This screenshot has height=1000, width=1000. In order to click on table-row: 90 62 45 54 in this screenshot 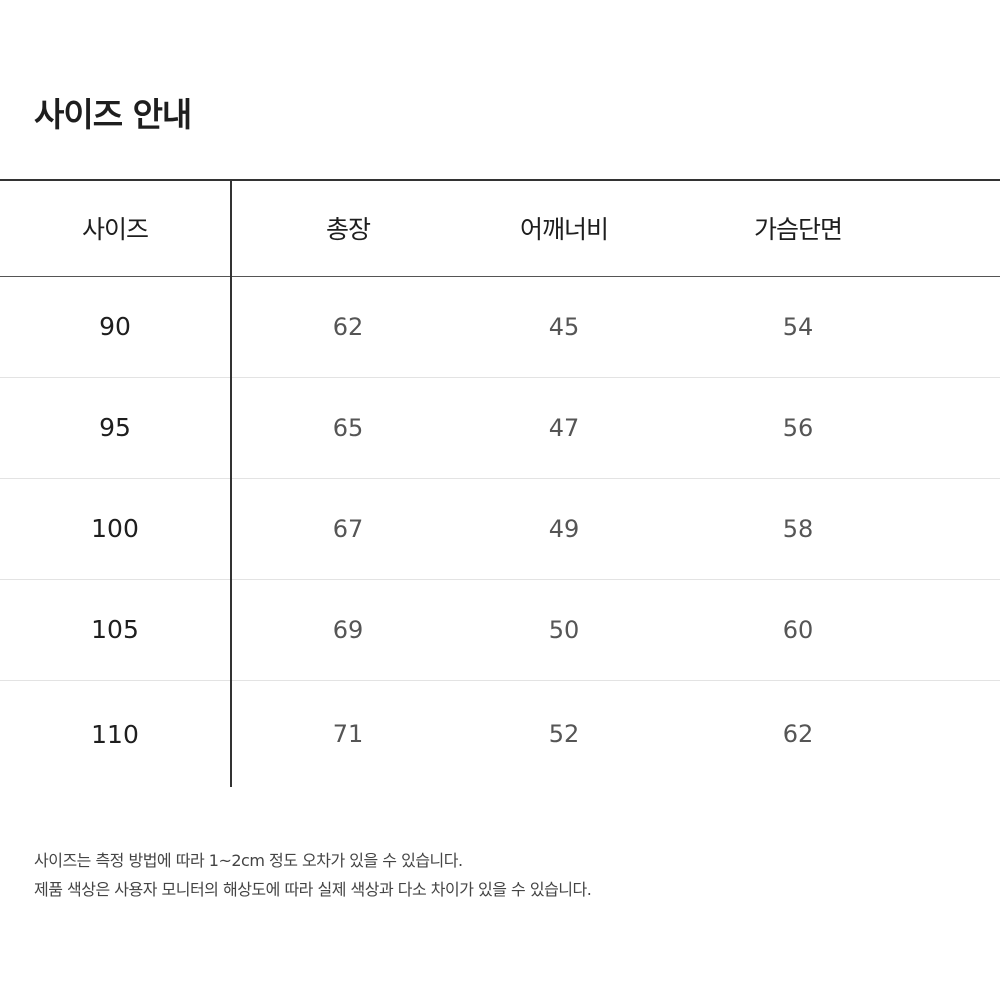, I will do `click(500, 327)`.